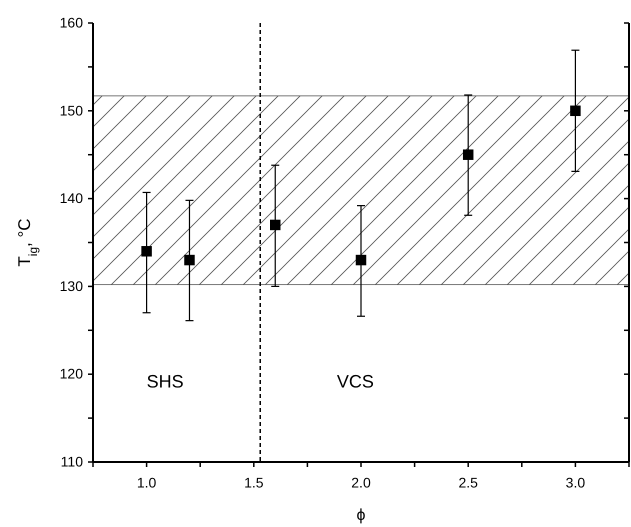  Describe the element at coordinates (355, 381) in the screenshot. I see `annotation: VCS` at that location.